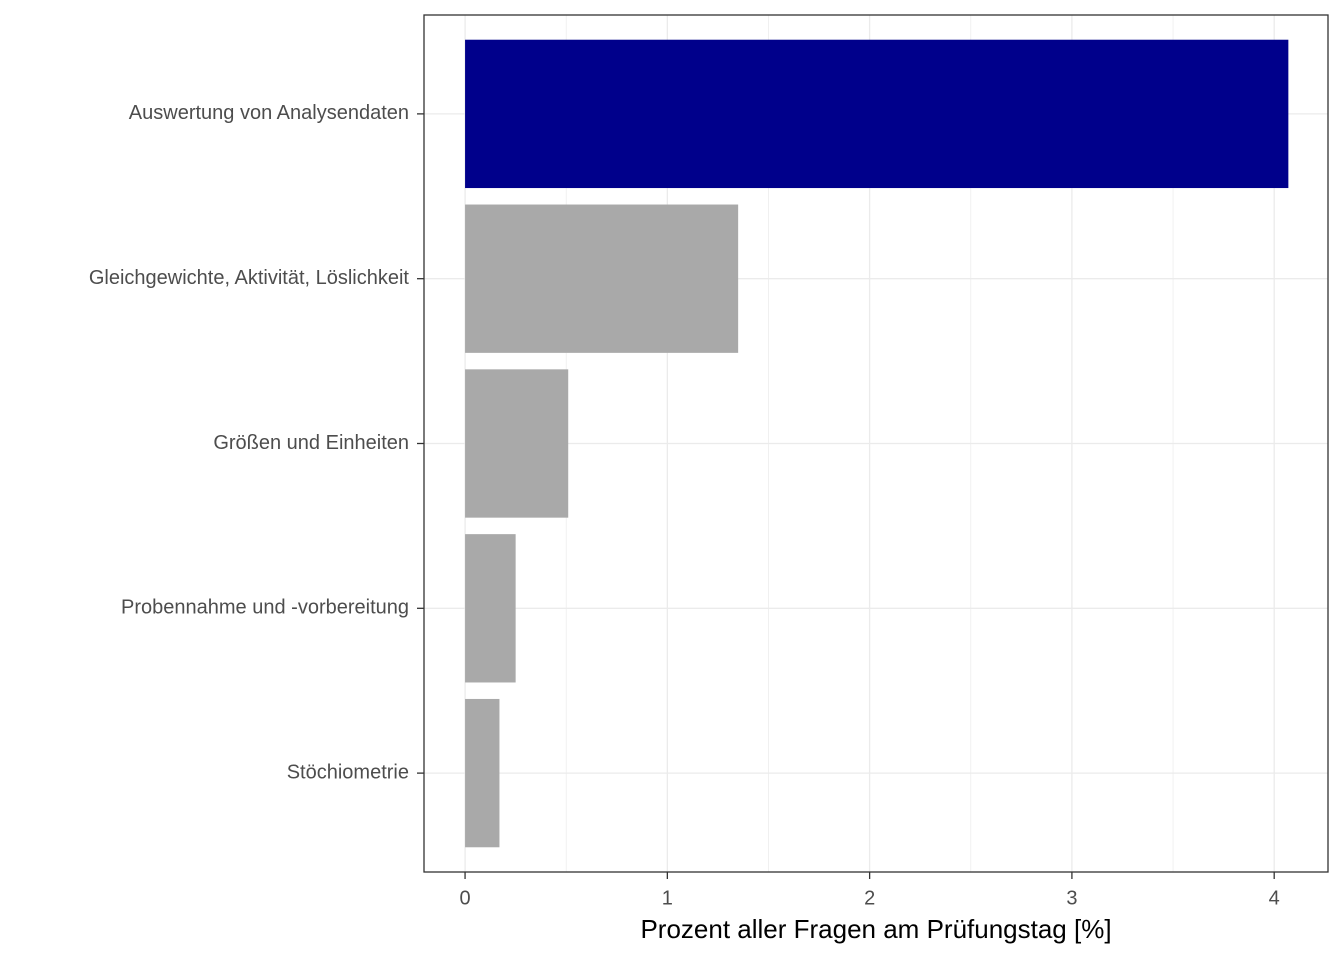 This screenshot has width=1344, height=965. Describe the element at coordinates (348, 772) in the screenshot. I see `y-tick-label: Stöchiometrie` at that location.